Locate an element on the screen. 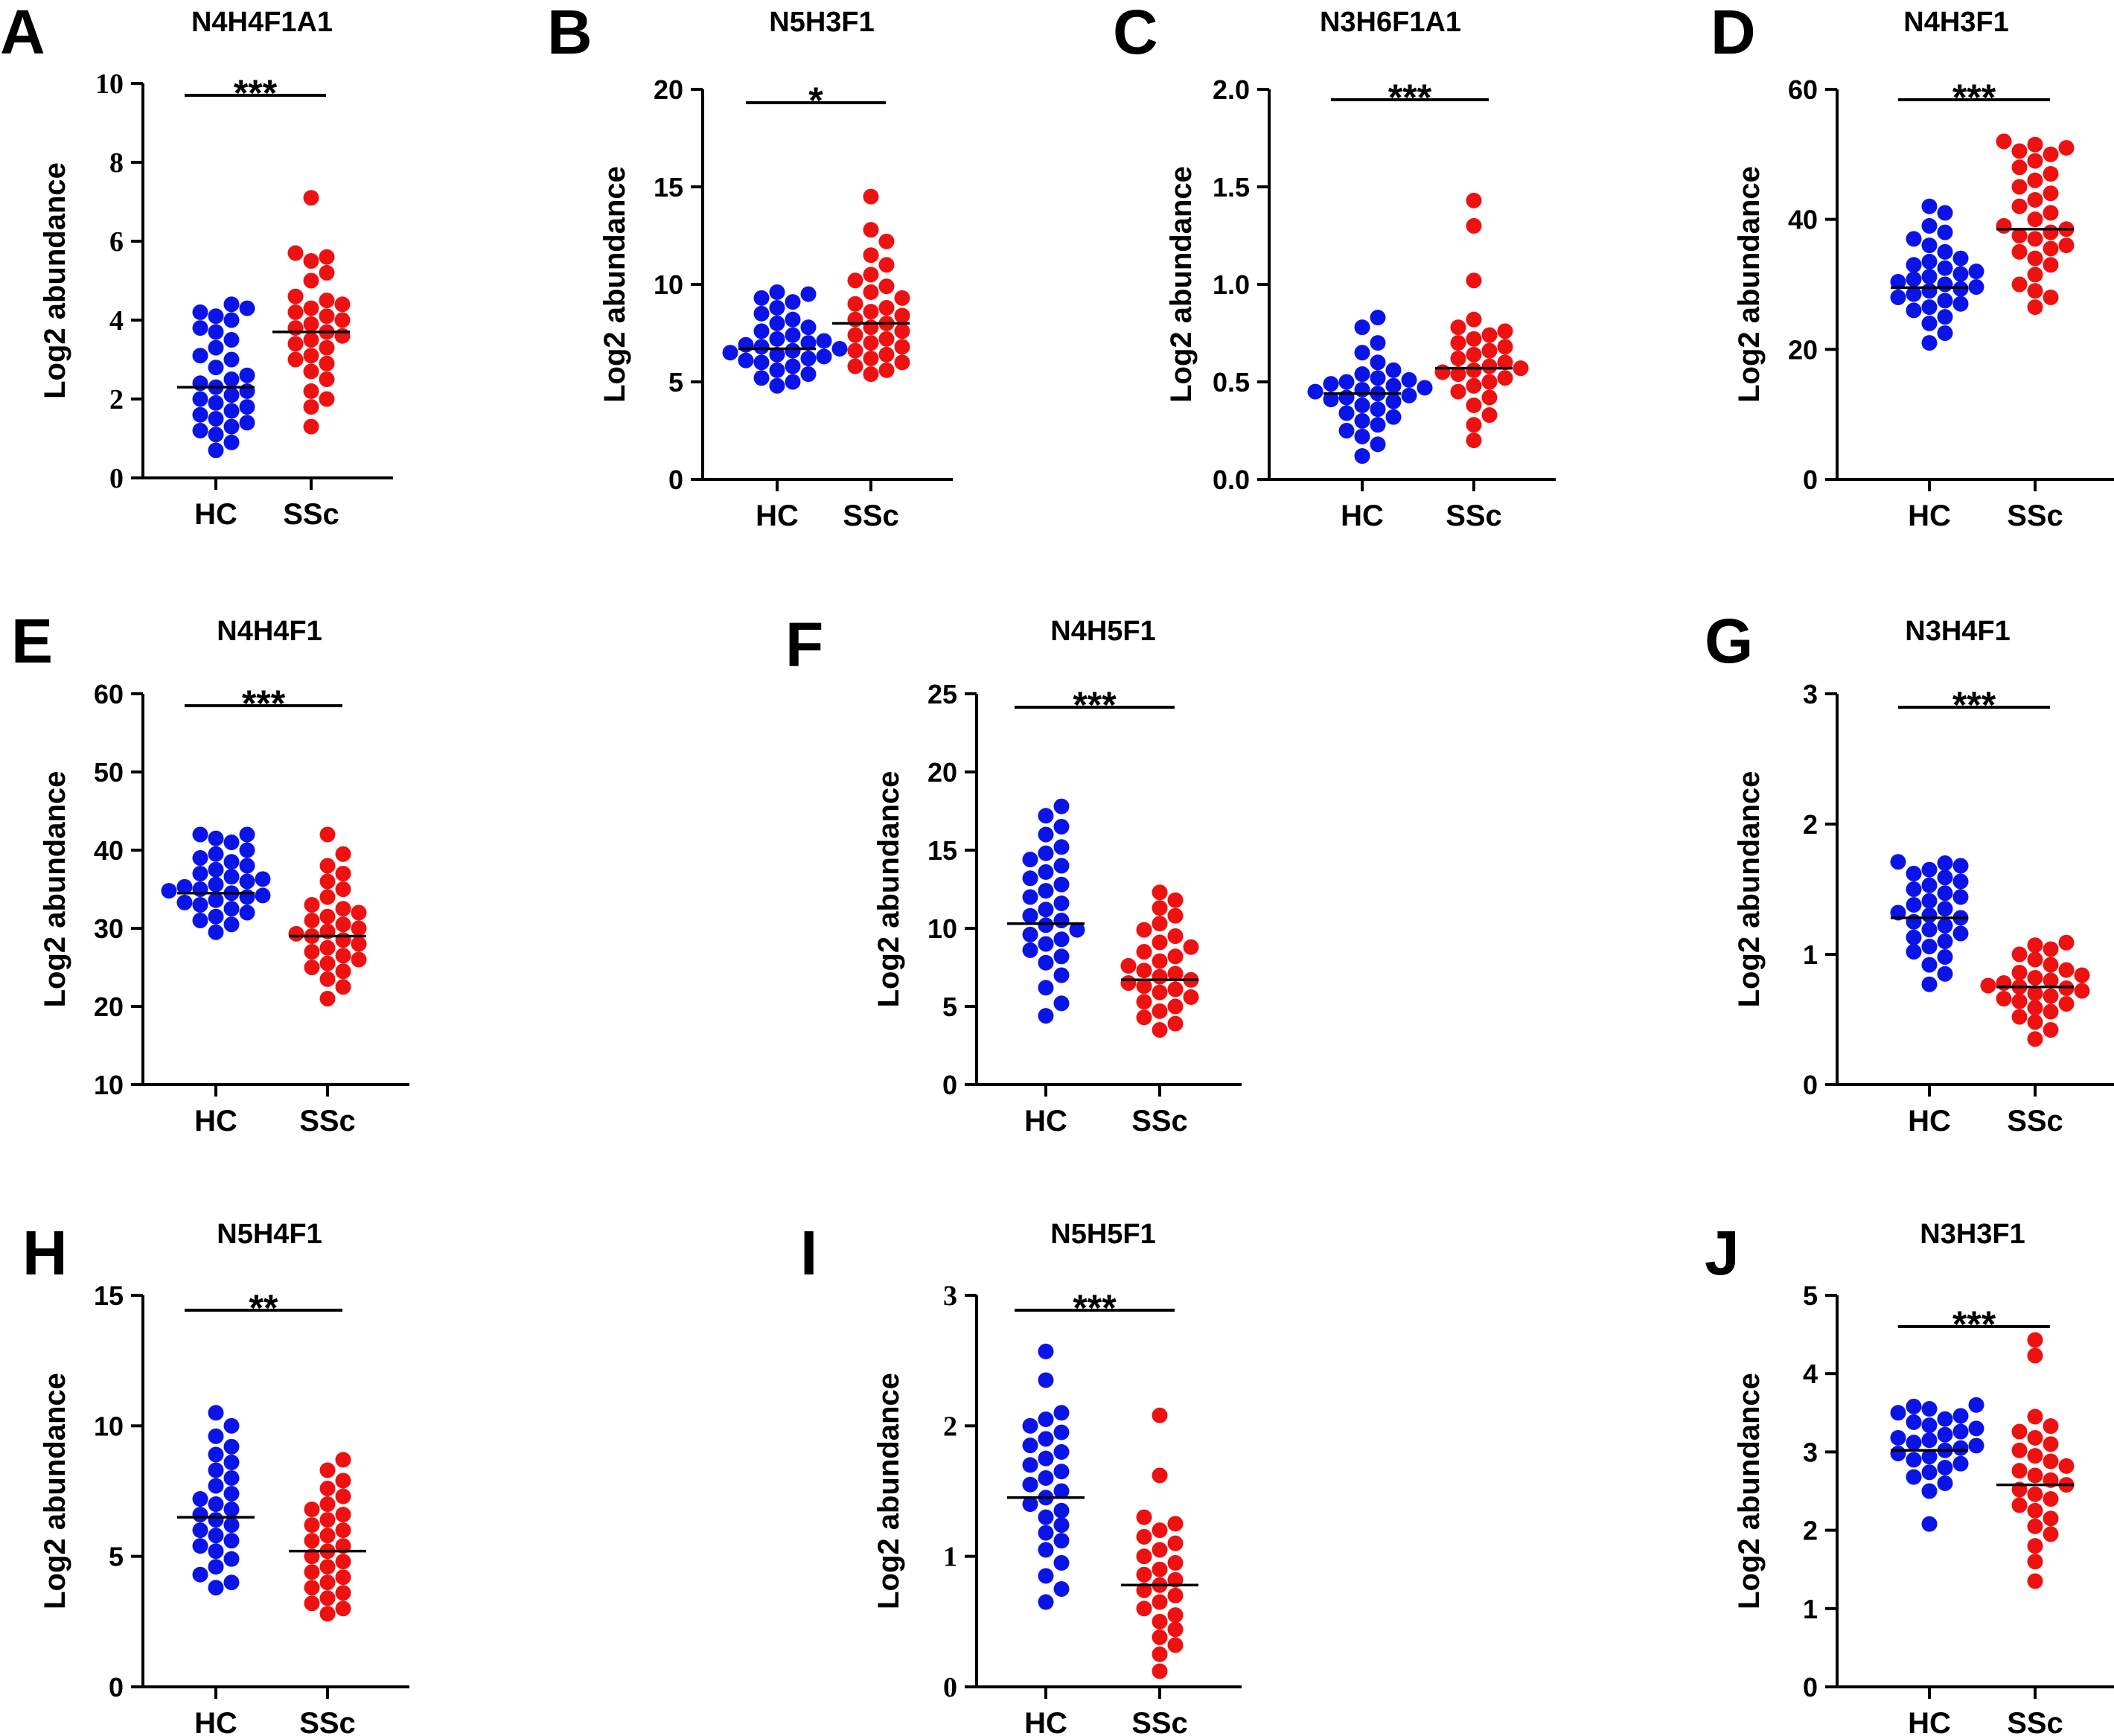 The width and height of the screenshot is (2114, 1736). chart-title: N5H4F1 is located at coordinates (269, 1234).